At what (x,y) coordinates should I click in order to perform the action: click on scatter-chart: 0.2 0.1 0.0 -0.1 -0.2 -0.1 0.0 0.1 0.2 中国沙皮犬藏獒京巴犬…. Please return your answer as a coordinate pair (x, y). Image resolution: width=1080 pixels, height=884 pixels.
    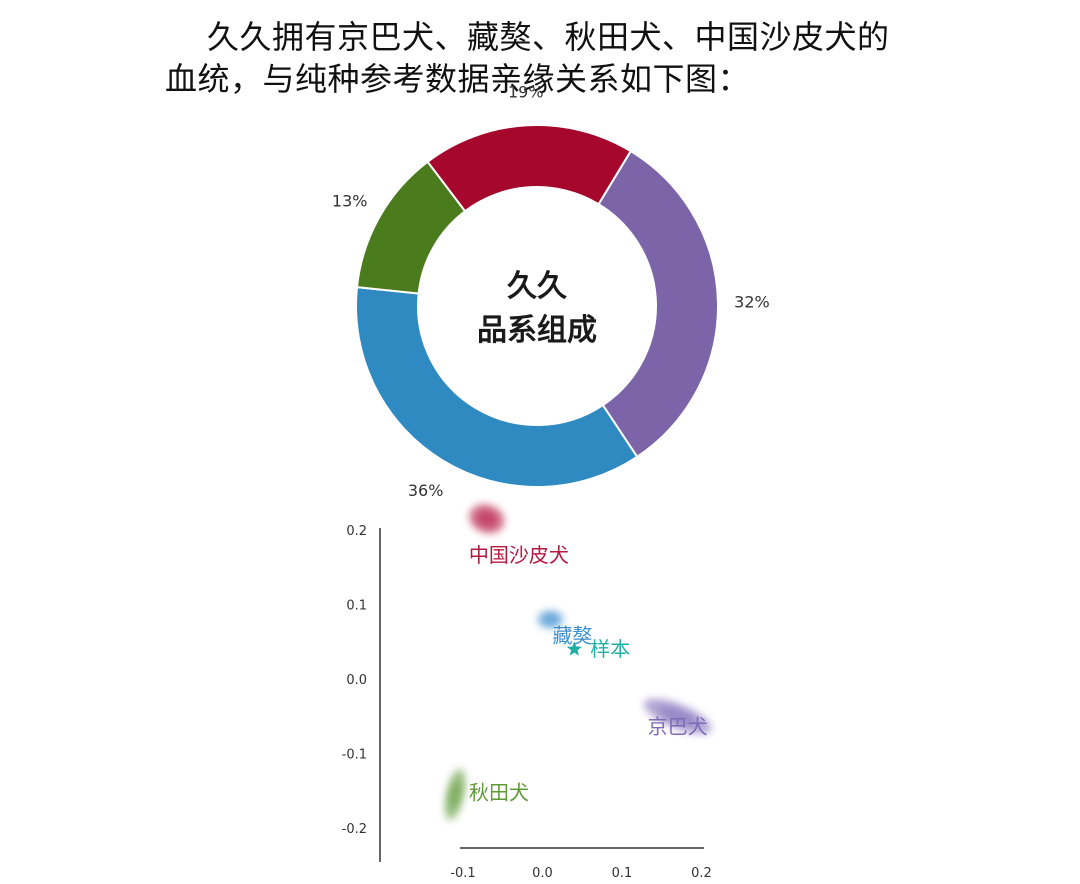
    Looking at the image, I should click on (527, 692).